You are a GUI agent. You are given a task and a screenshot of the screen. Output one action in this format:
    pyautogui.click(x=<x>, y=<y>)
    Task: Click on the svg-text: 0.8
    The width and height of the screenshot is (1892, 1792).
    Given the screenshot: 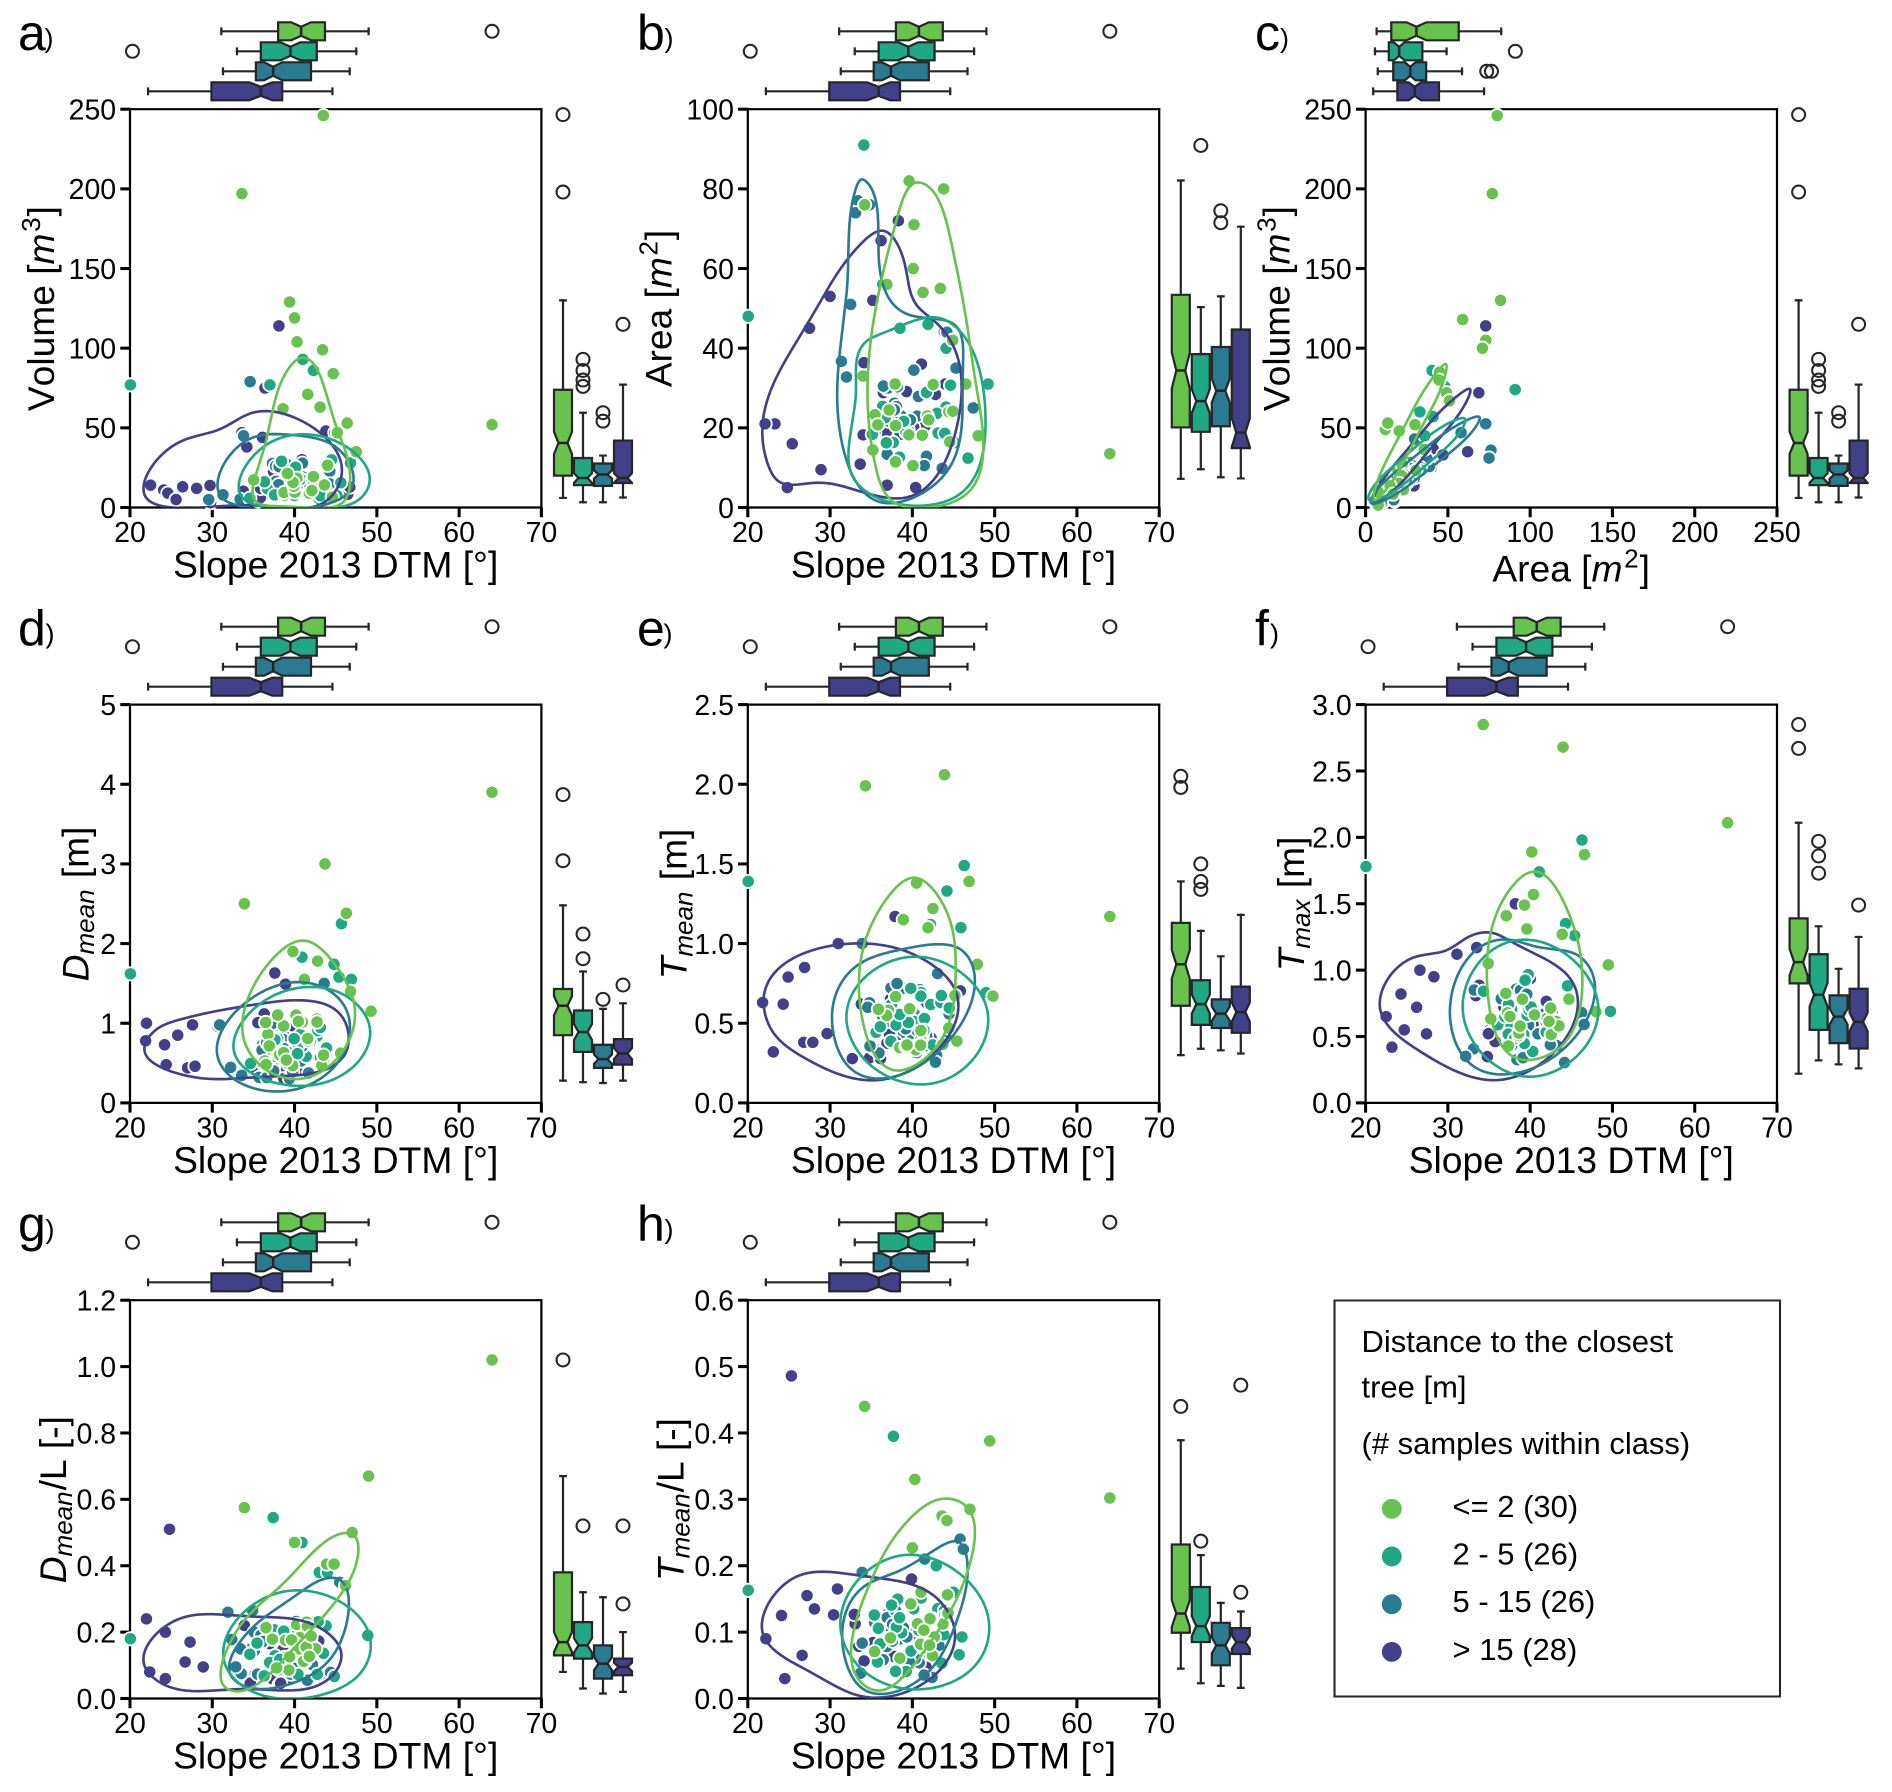 What is the action you would take?
    pyautogui.click(x=97, y=1434)
    